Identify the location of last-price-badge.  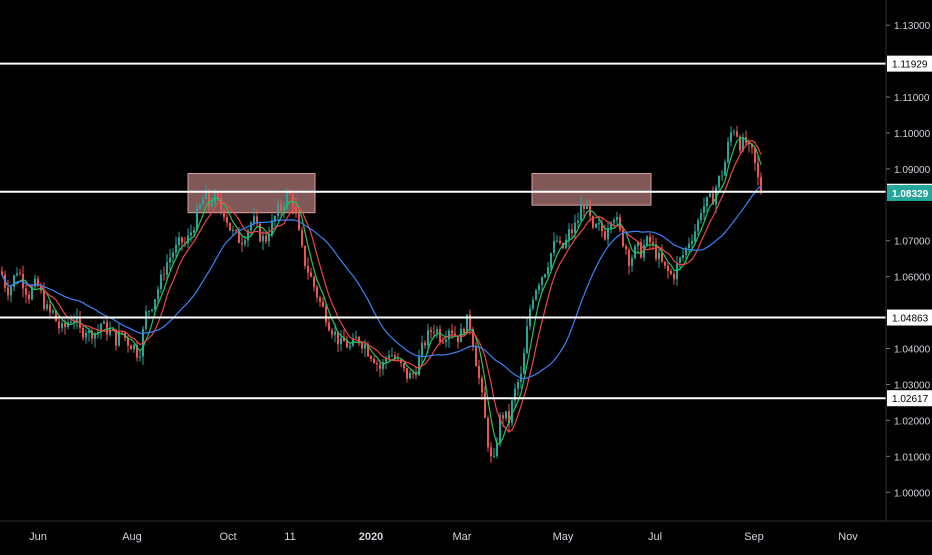
(909, 192).